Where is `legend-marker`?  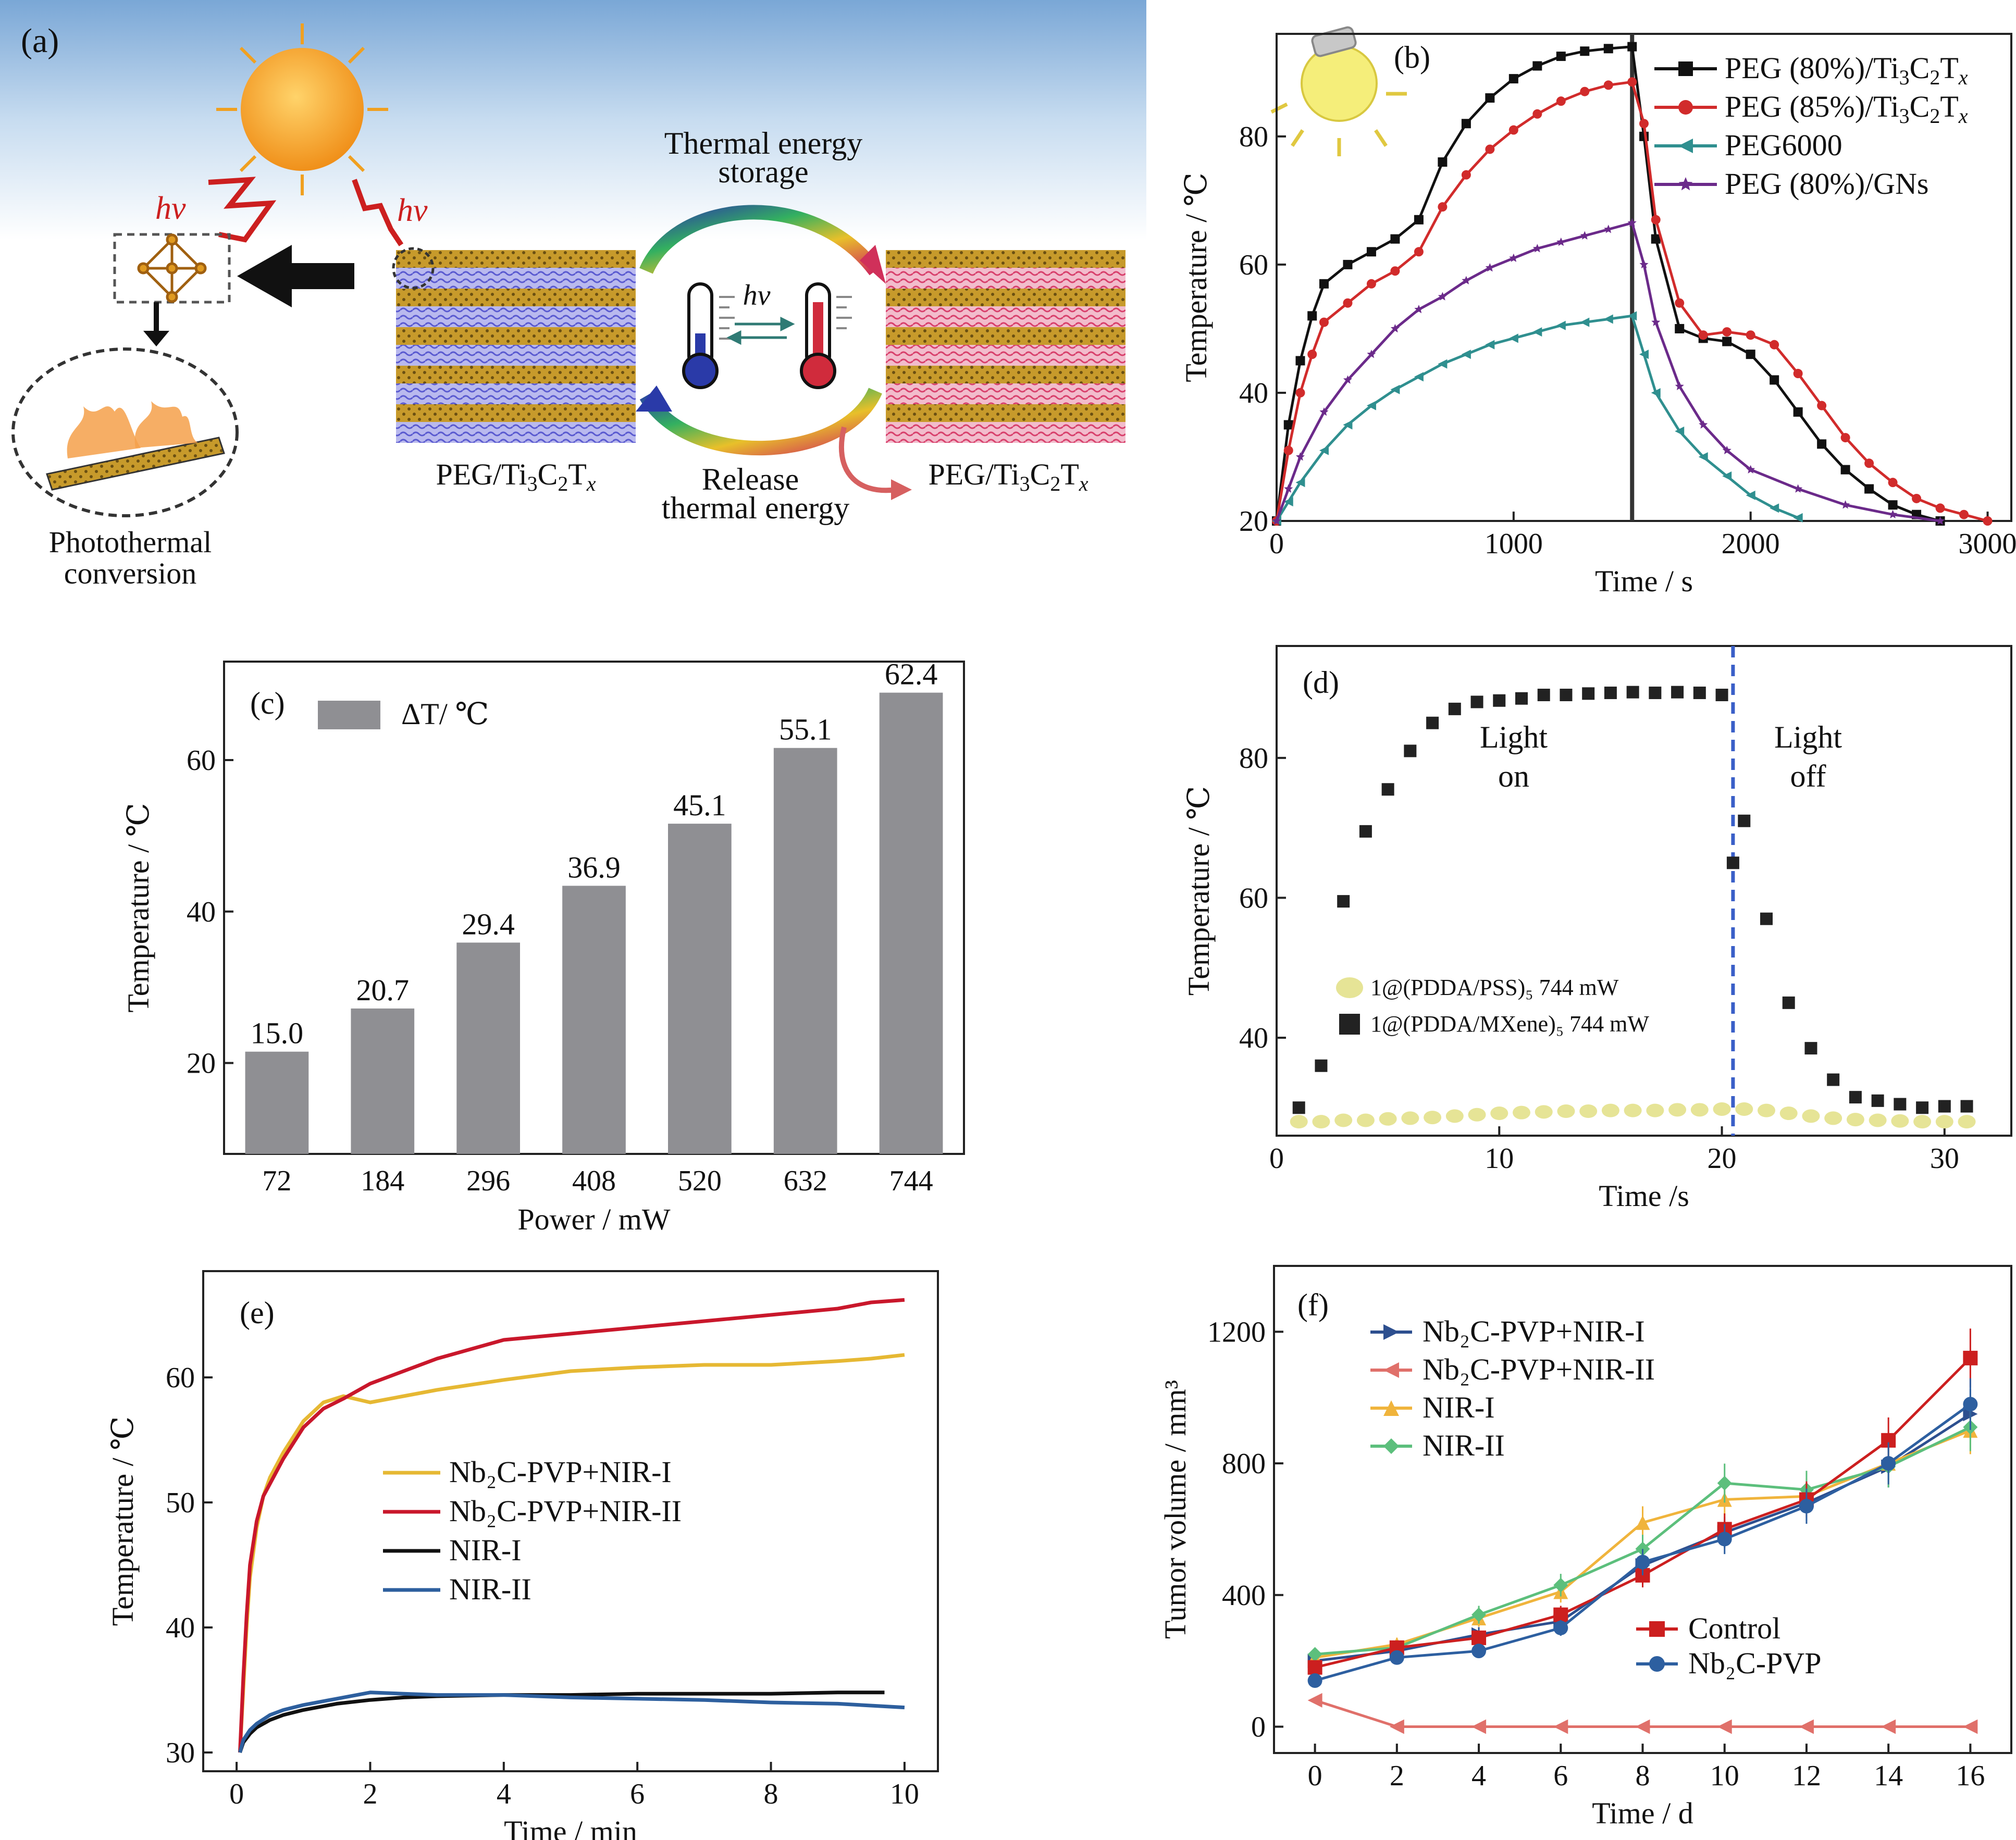 legend-marker is located at coordinates (1391, 1446).